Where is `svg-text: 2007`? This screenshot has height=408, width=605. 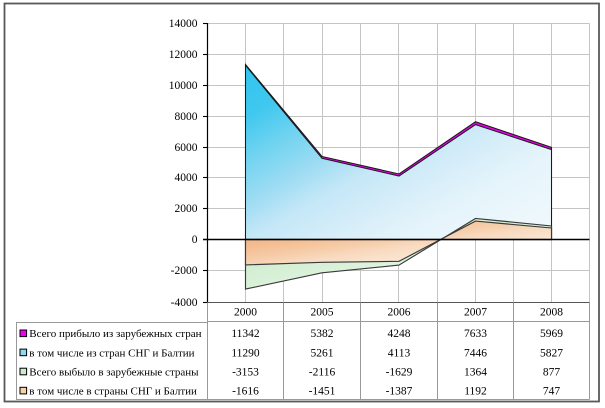
svg-text: 2007 is located at coordinates (475, 312).